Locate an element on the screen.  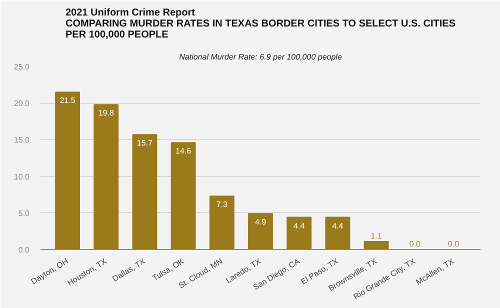
y-tick-label: 0.0 is located at coordinates (24, 250).